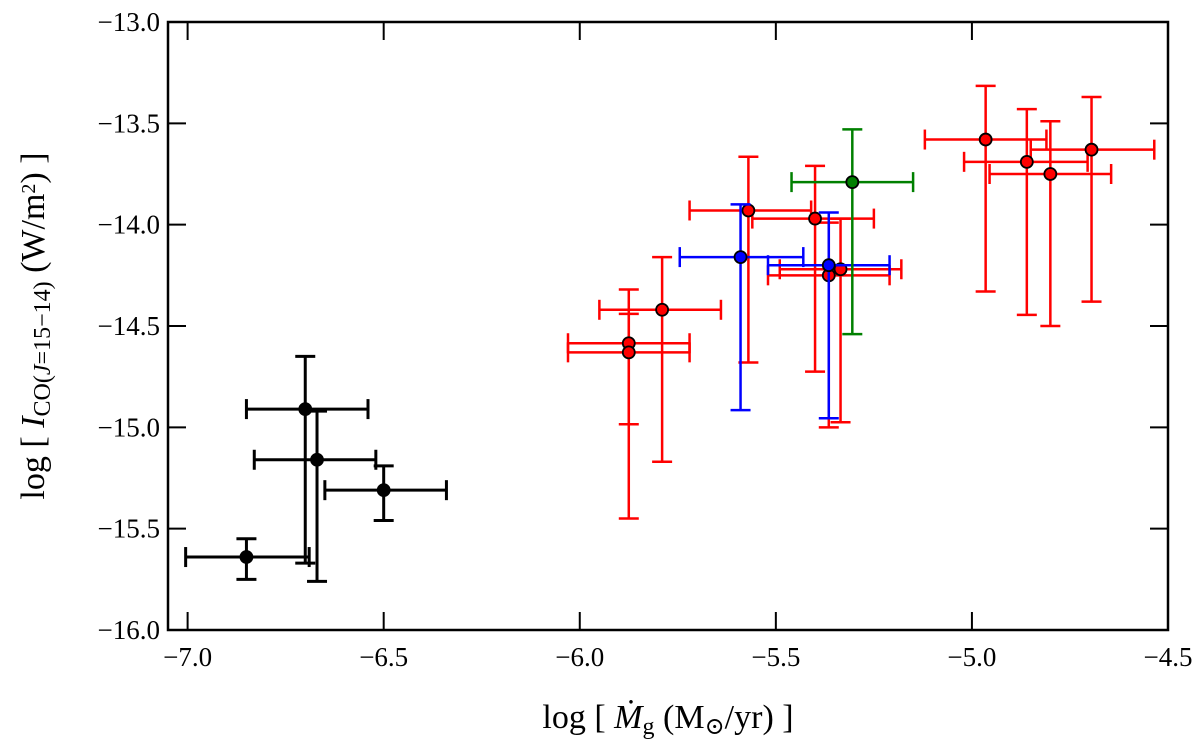 The image size is (1200, 744). What do you see at coordinates (383, 657) in the screenshot?
I see `x-tick-label: −6.5` at bounding box center [383, 657].